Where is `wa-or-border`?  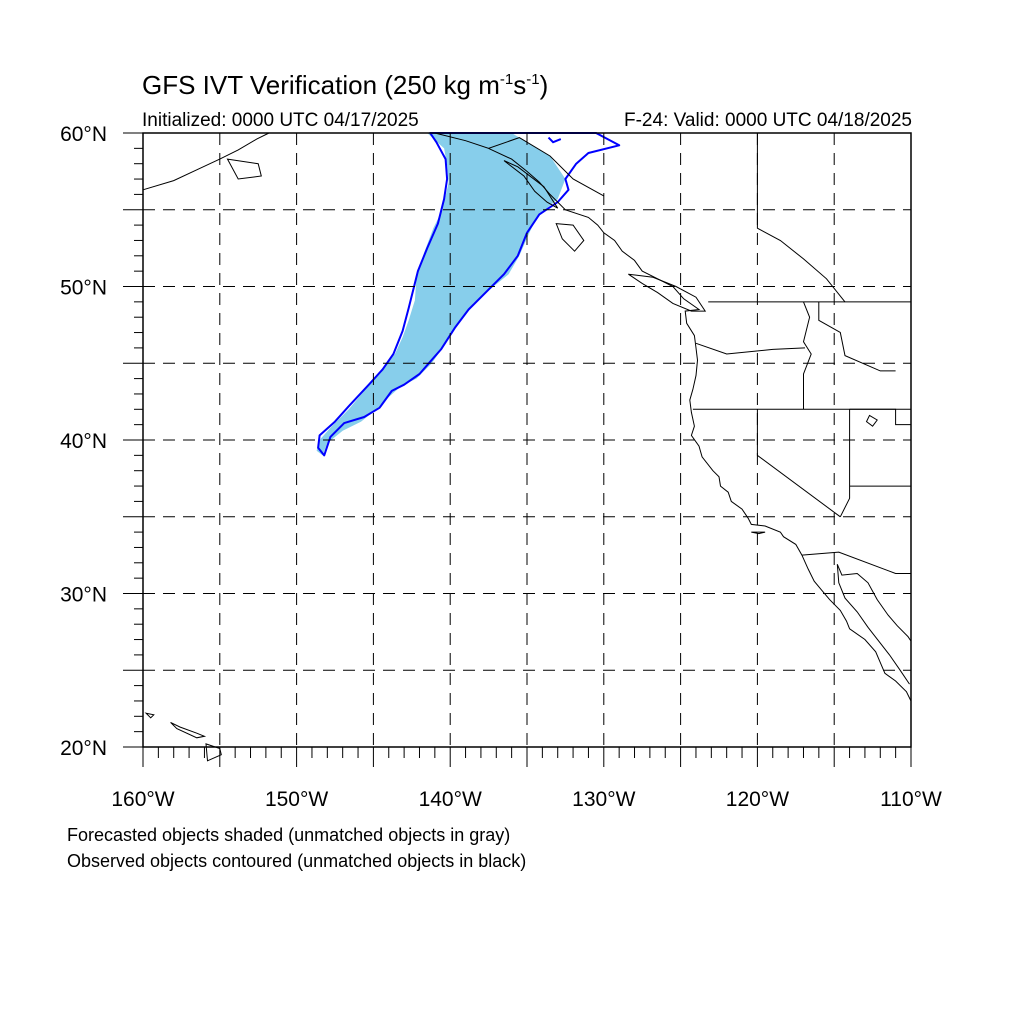 wa-or-border is located at coordinates (750, 348).